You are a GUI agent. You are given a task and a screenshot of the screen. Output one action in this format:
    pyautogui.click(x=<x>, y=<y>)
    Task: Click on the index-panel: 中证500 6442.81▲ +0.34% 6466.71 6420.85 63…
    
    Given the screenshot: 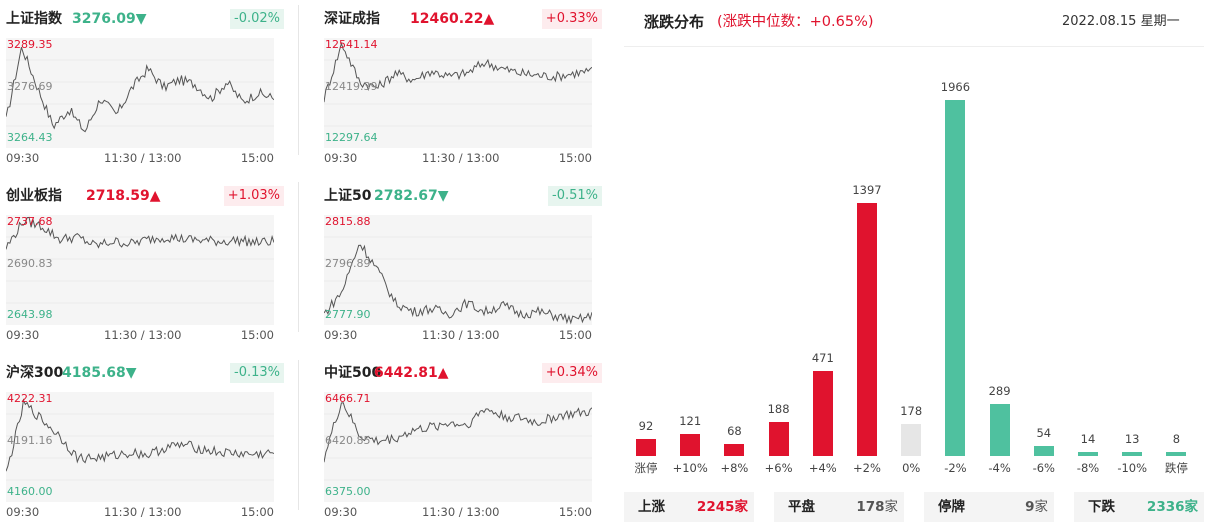 What is the action you would take?
    pyautogui.click(x=463, y=439)
    